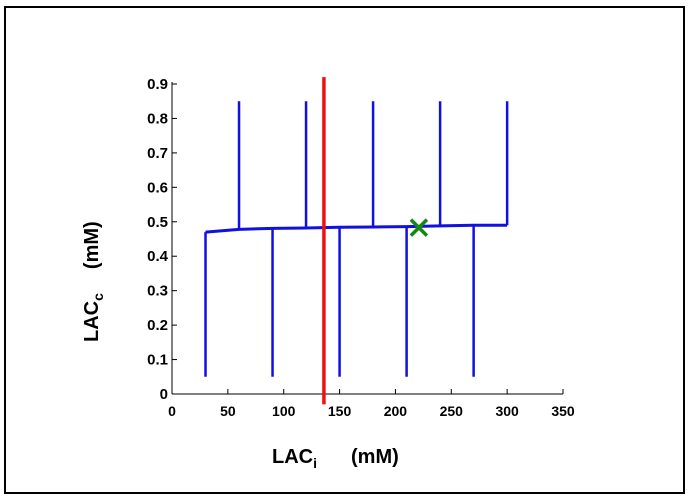 The height and width of the screenshot is (502, 695). Describe the element at coordinates (335, 458) in the screenshot. I see `x-axis-label: LACi (mM)` at that location.